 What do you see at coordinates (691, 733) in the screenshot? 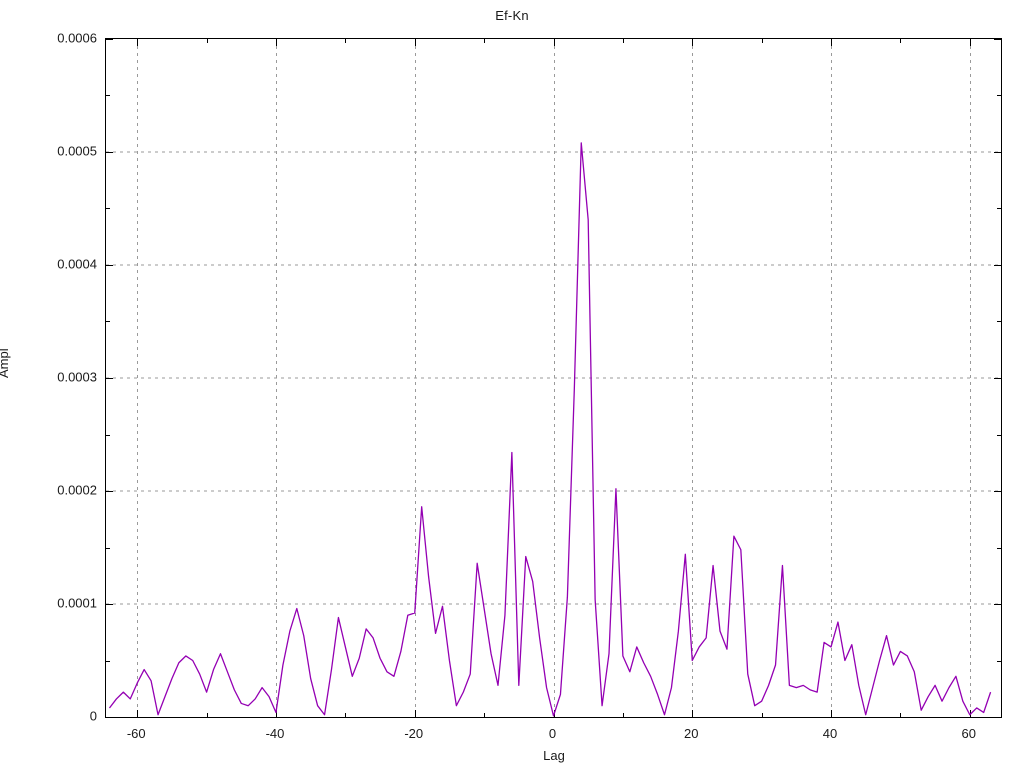
I see `x-tick-label: 20` at bounding box center [691, 733].